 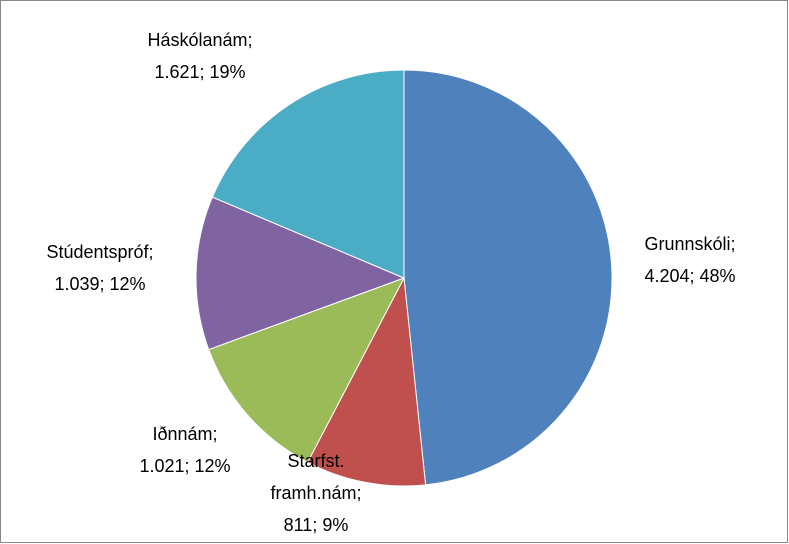 What do you see at coordinates (687, 244) in the screenshot?
I see `category-label: Grunnskóli` at bounding box center [687, 244].